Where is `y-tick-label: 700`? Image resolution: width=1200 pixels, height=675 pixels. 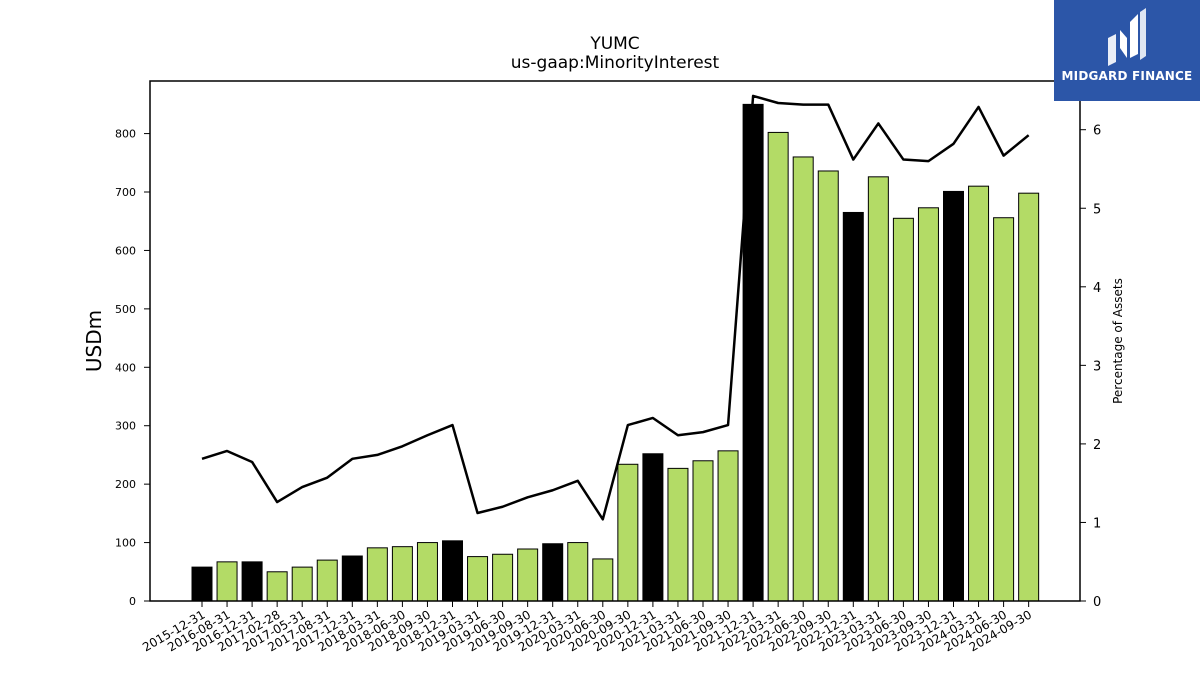
y-tick-label: 700 is located at coordinates (125, 192).